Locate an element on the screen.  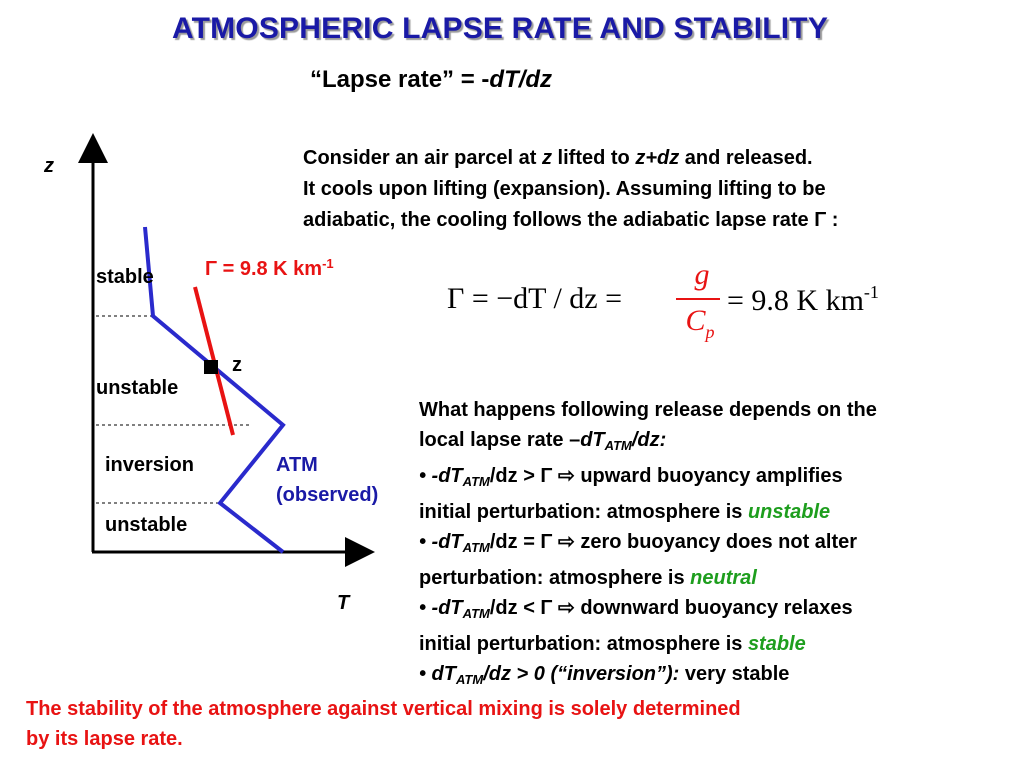
bullet-neutral-cont: perturbation: atmosphere is neutral is located at coordinates (588, 578).